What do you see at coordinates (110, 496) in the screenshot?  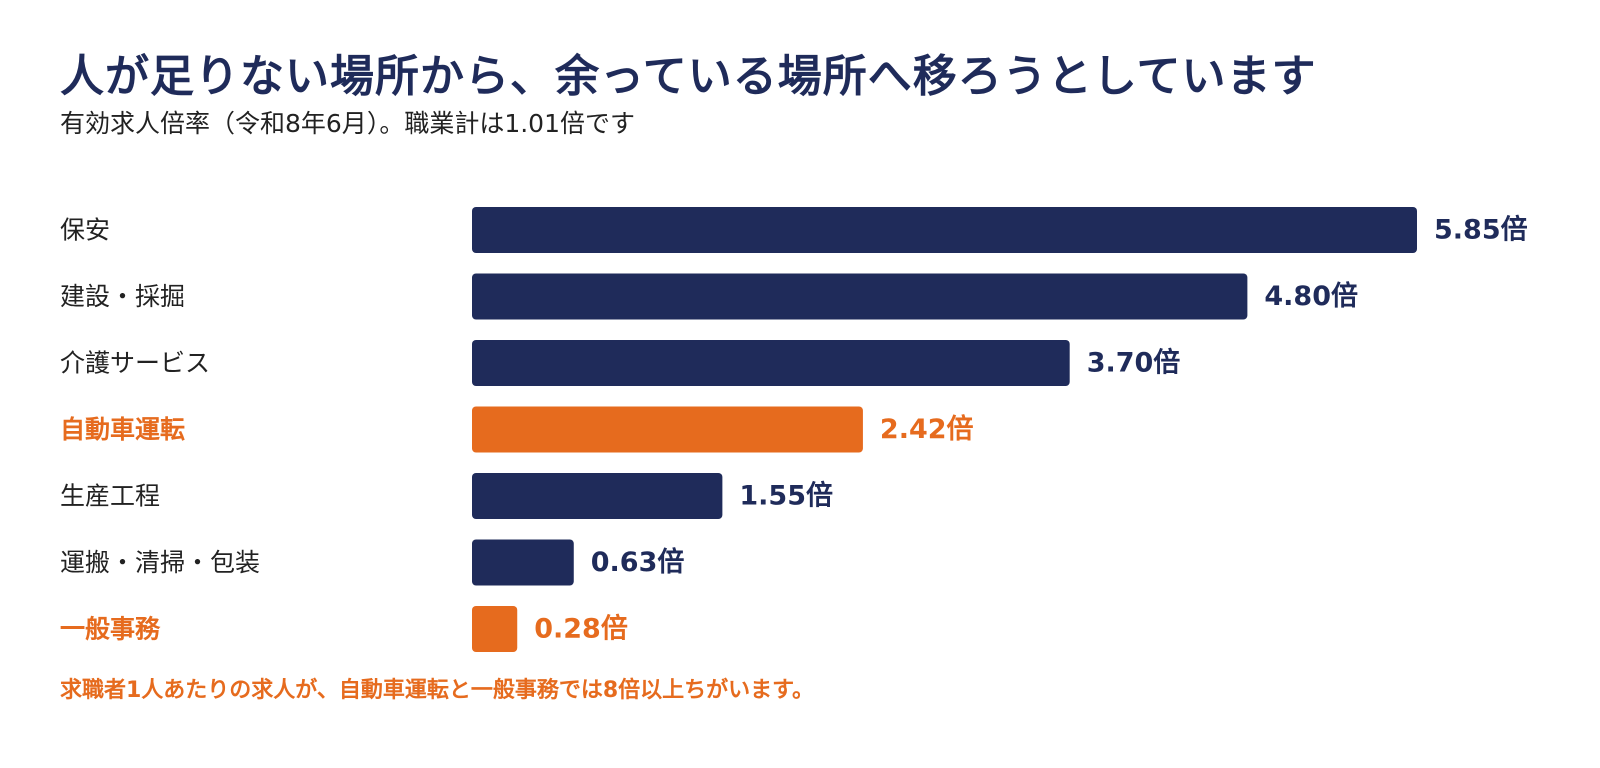 I see `category-label: 生産工程` at bounding box center [110, 496].